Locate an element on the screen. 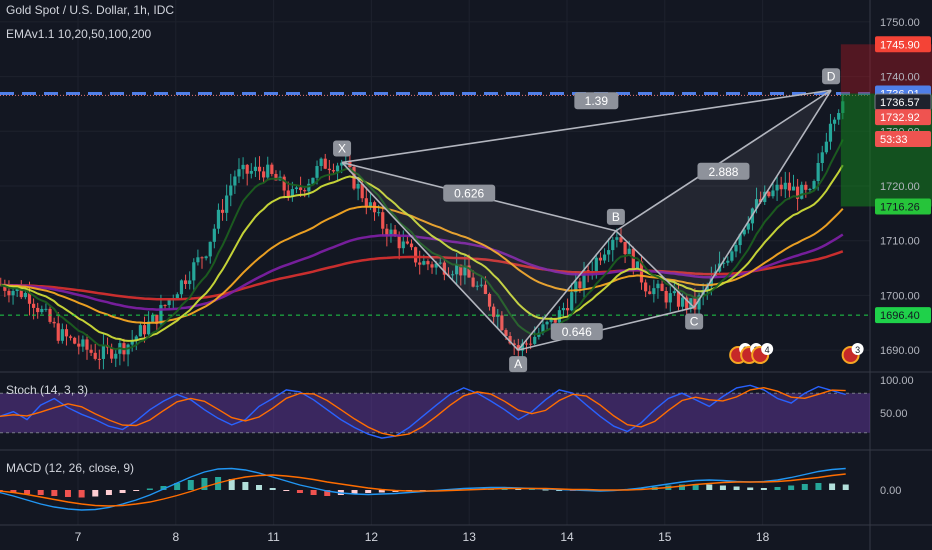 This screenshot has height=550, width=932. price-tag-timer is located at coordinates (903, 138).